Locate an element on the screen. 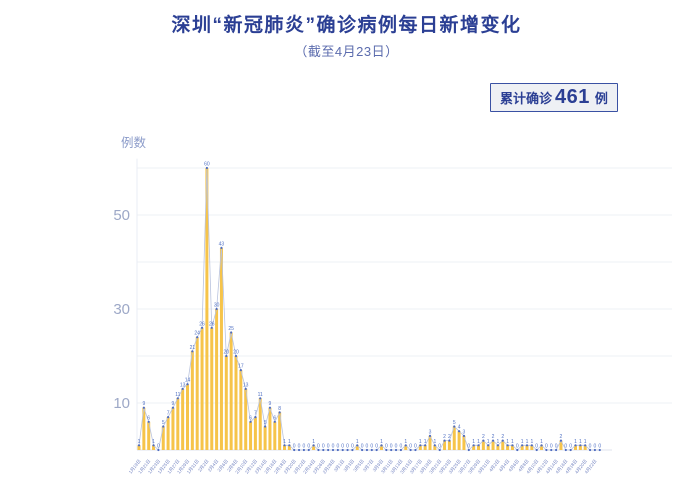  y-tick-label: 50 is located at coordinates (121, 215).